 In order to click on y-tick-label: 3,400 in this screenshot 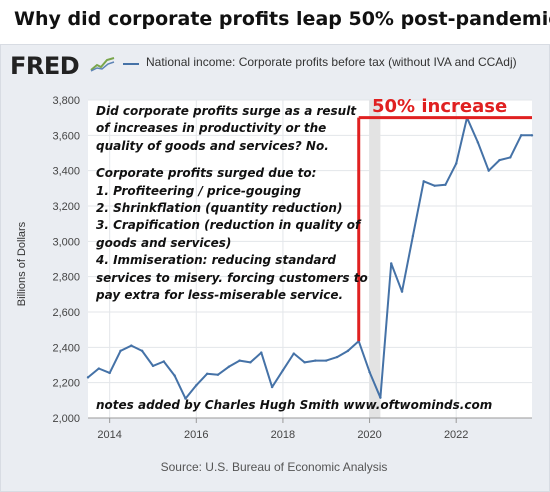, I will do `click(66, 172)`.